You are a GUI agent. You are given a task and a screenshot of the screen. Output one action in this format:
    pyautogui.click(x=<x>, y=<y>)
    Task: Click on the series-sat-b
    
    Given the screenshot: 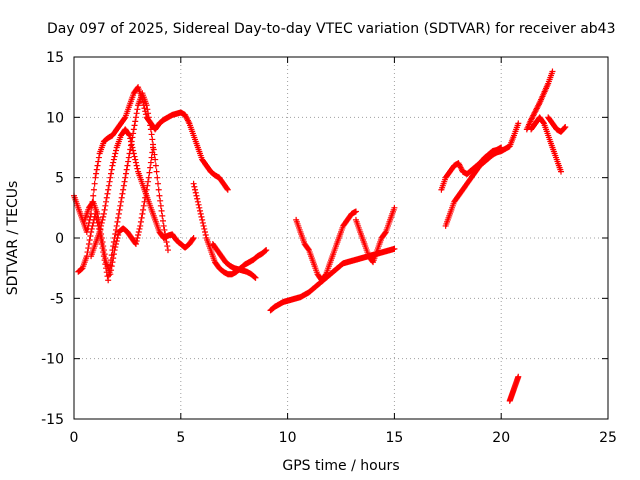 What is the action you would take?
    pyautogui.click(x=123, y=187)
    